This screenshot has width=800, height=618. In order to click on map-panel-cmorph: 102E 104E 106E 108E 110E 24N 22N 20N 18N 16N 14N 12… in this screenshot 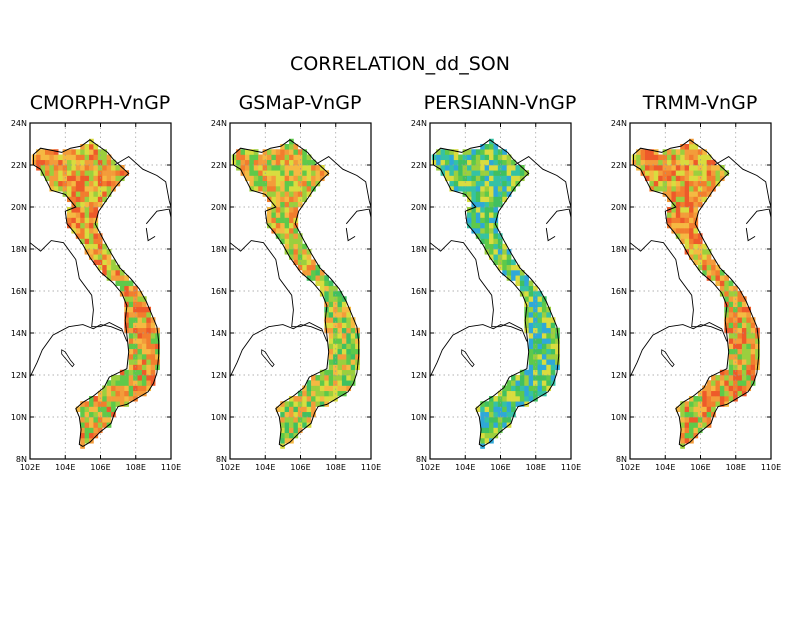, I will do `click(96, 295)`.